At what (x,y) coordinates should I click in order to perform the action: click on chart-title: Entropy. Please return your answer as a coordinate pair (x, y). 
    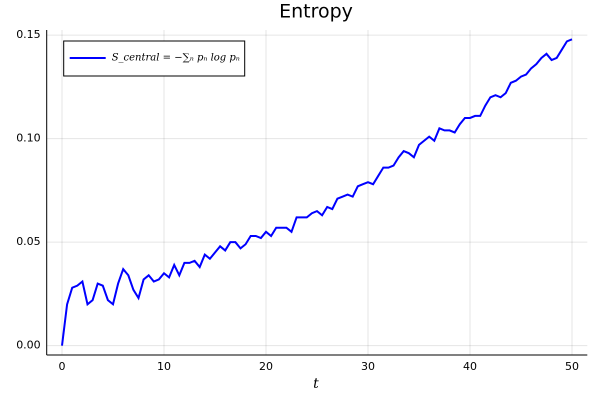
    Looking at the image, I should click on (316, 12).